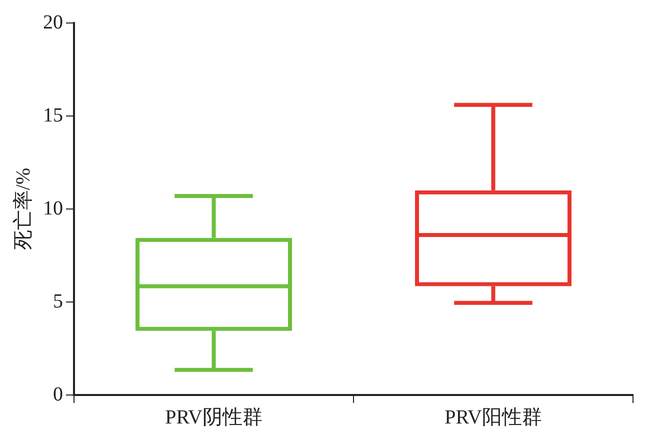  Describe the element at coordinates (23, 209) in the screenshot. I see `y-axis-title: 死亡率/%` at that location.